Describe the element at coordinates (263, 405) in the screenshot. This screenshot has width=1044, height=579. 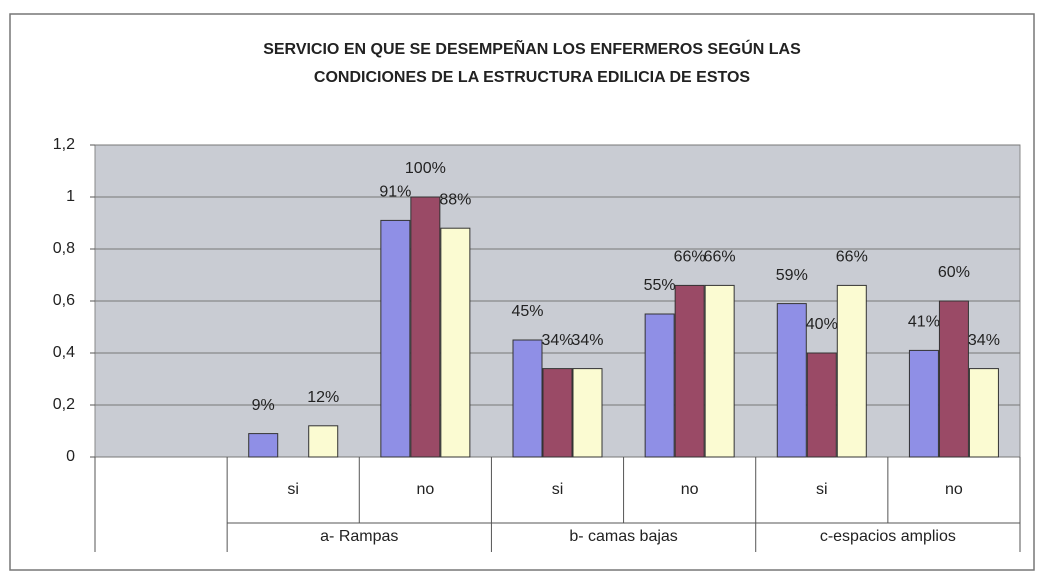
I see `data-label: 9%` at that location.